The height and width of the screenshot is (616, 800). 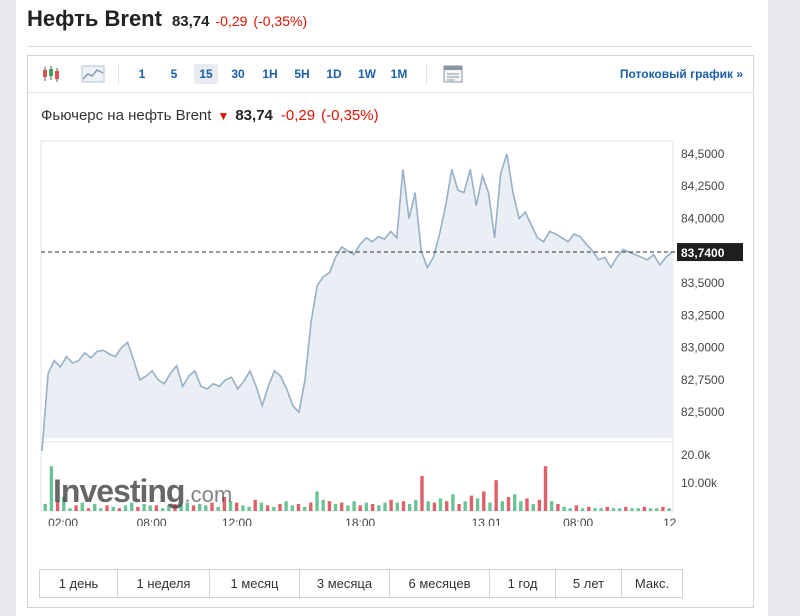 What do you see at coordinates (652, 583) in the screenshot?
I see `range-max-button: Макс.` at bounding box center [652, 583].